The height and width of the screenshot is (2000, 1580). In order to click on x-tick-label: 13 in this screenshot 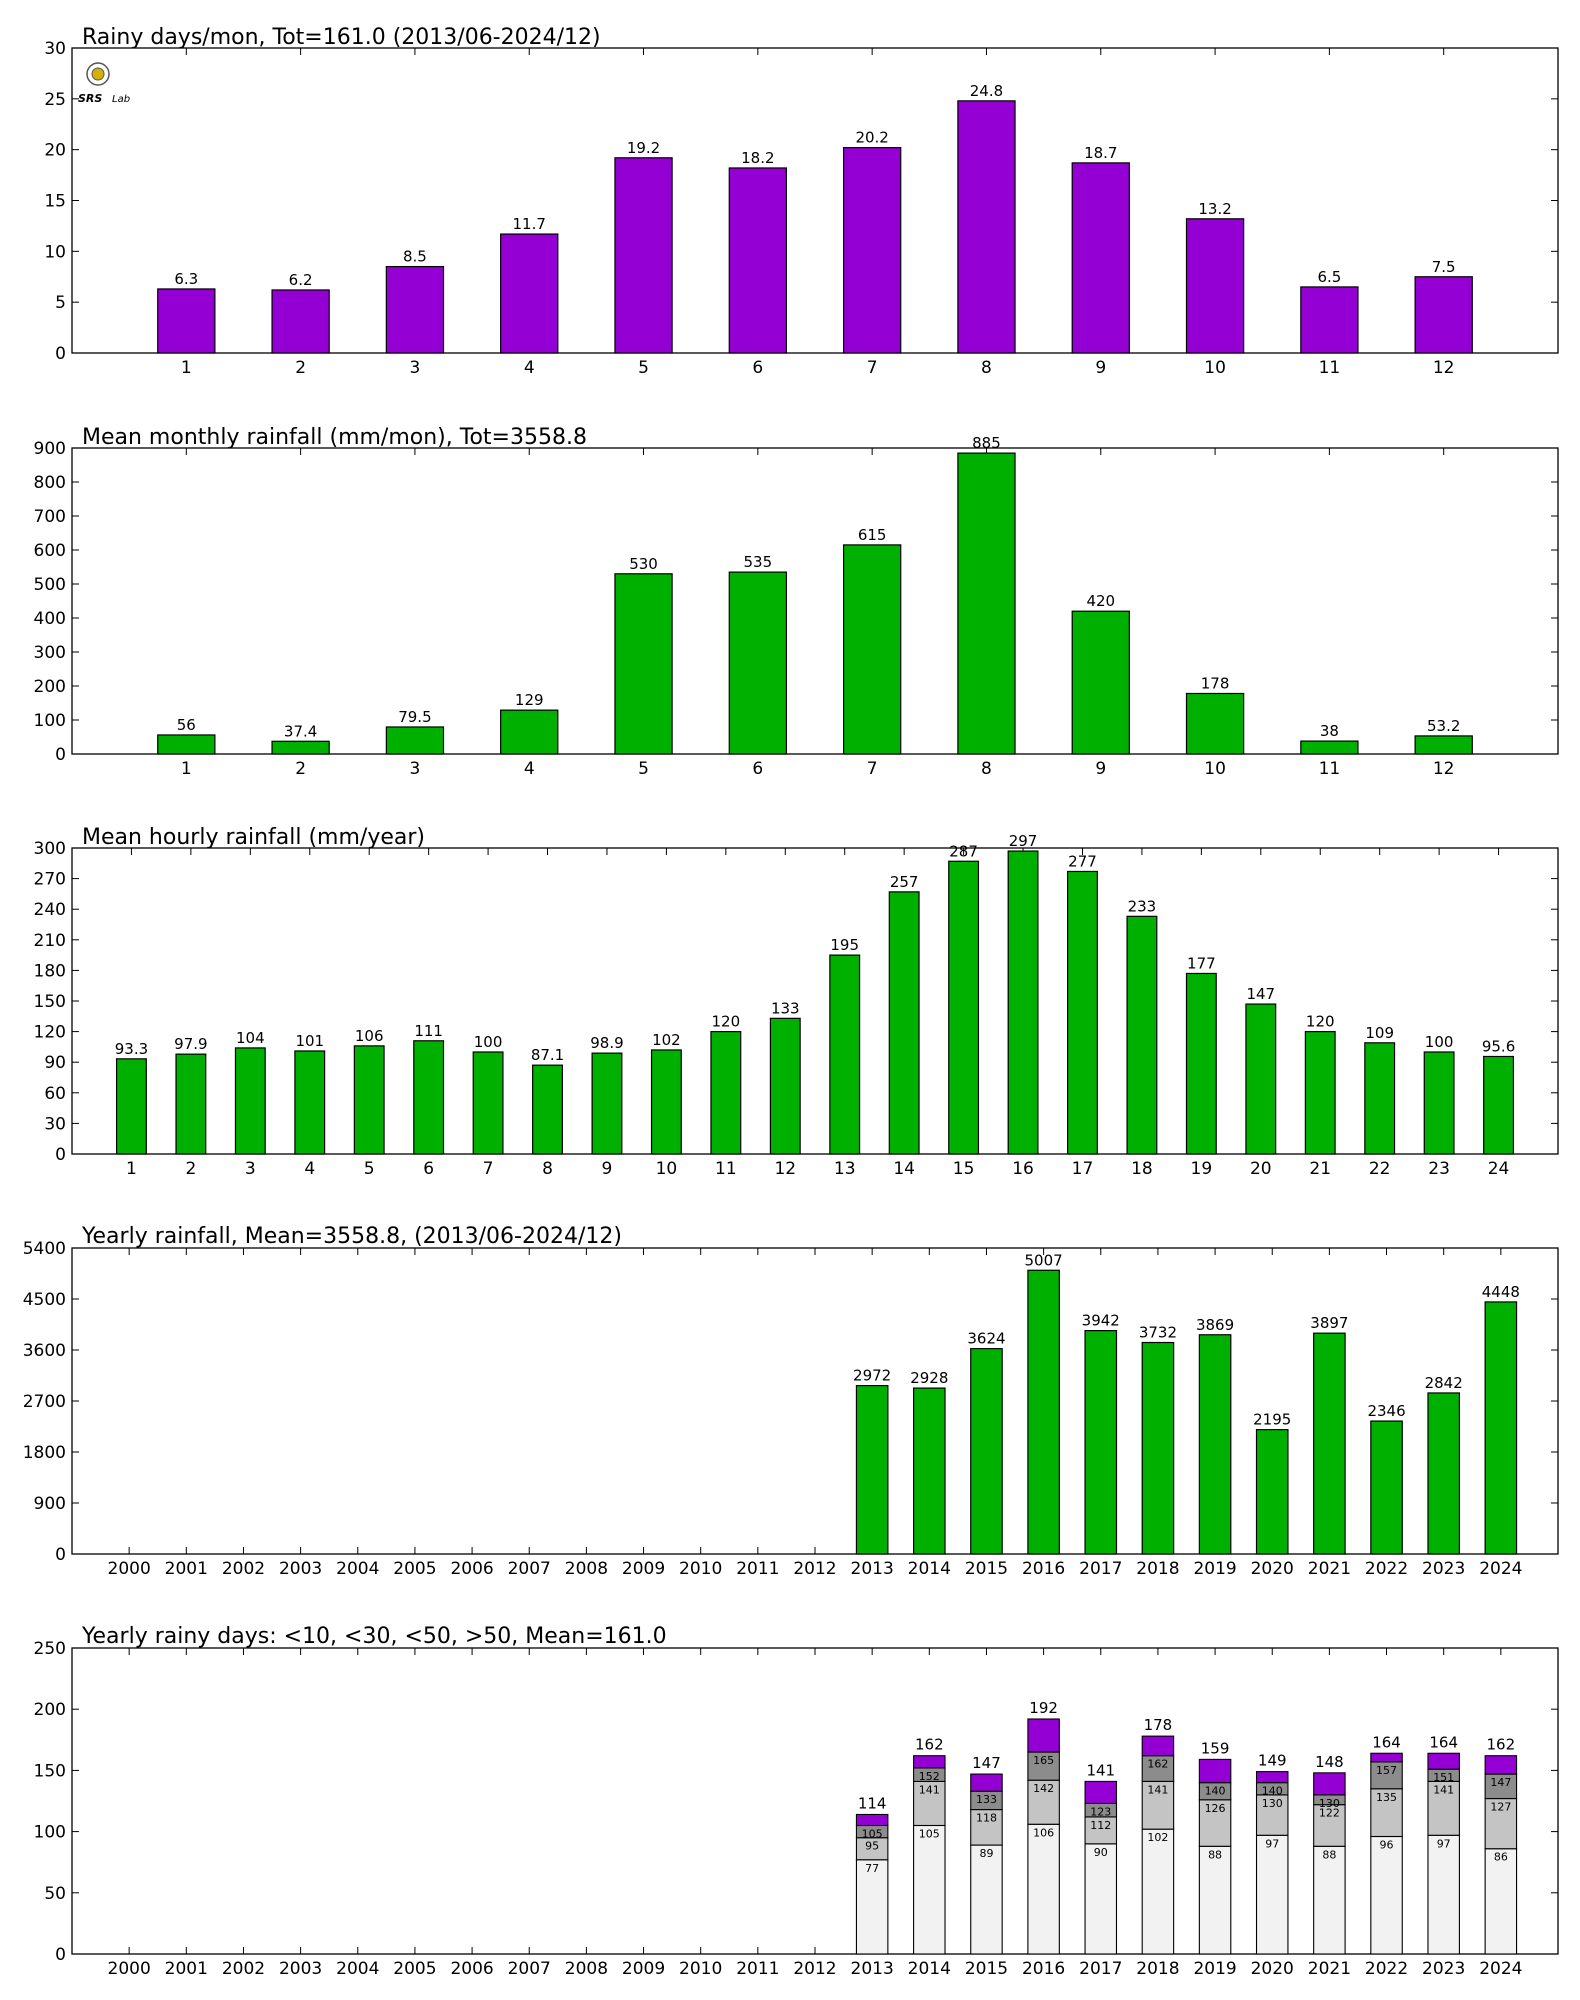, I will do `click(845, 1169)`.